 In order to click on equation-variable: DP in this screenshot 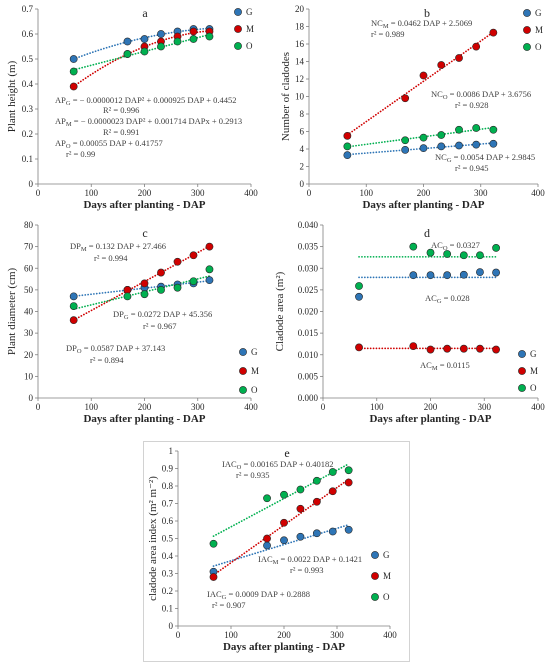, I will do `click(71, 348)`.